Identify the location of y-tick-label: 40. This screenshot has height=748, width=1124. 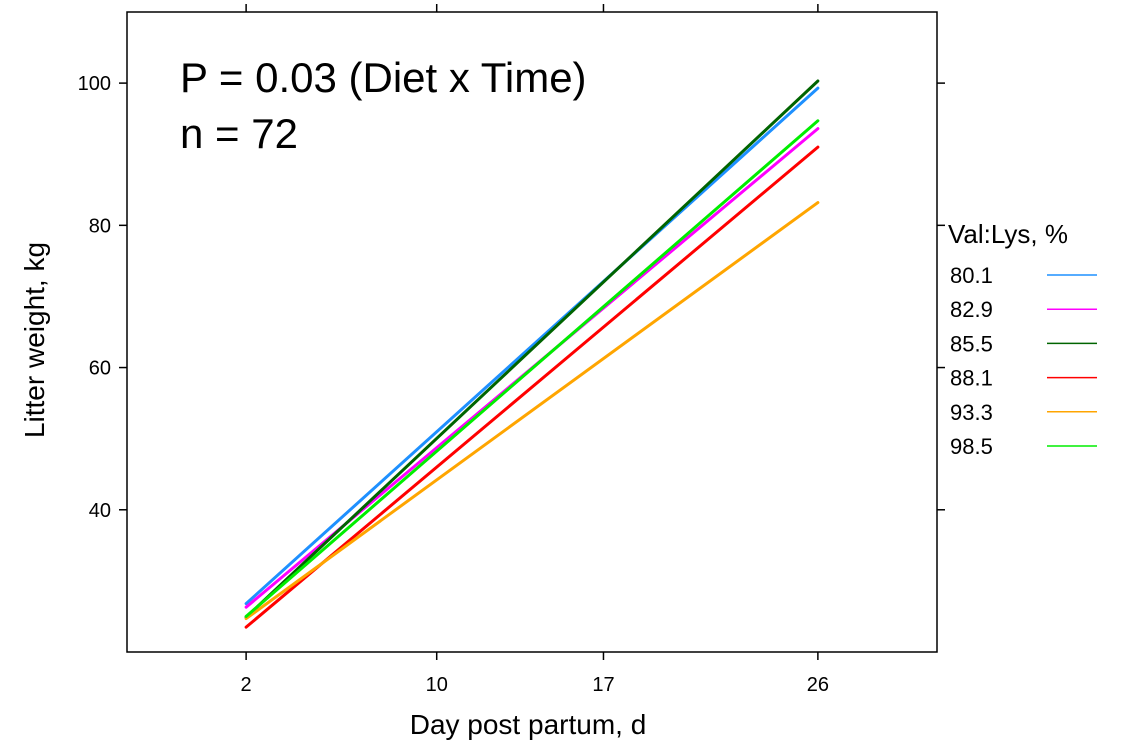
(100, 511).